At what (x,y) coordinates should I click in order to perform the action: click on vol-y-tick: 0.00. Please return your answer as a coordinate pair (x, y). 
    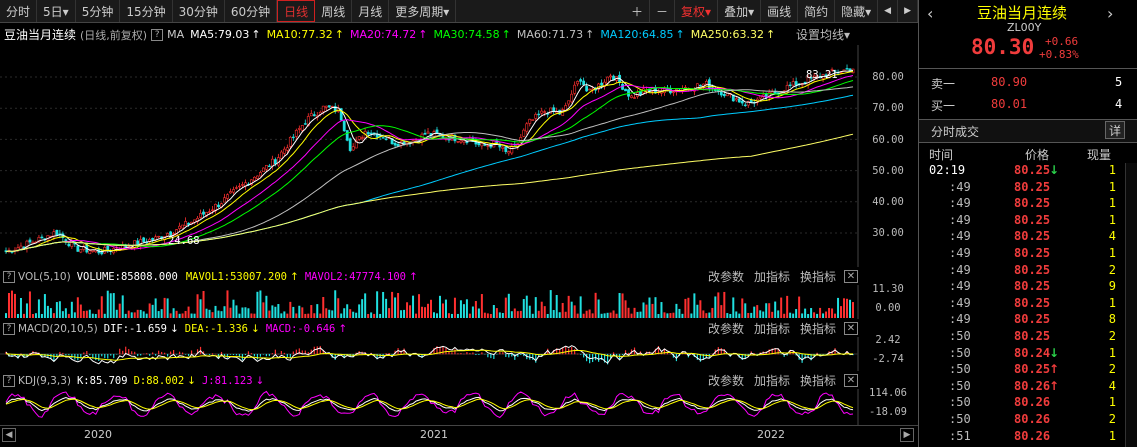
    Looking at the image, I should click on (888, 308).